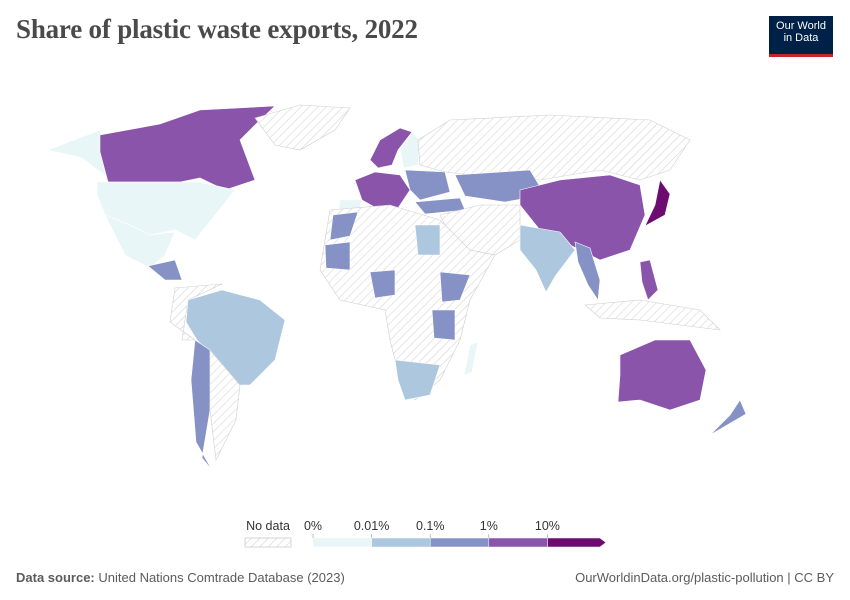  What do you see at coordinates (55, 577) in the screenshot?
I see `source-label: Data source:` at bounding box center [55, 577].